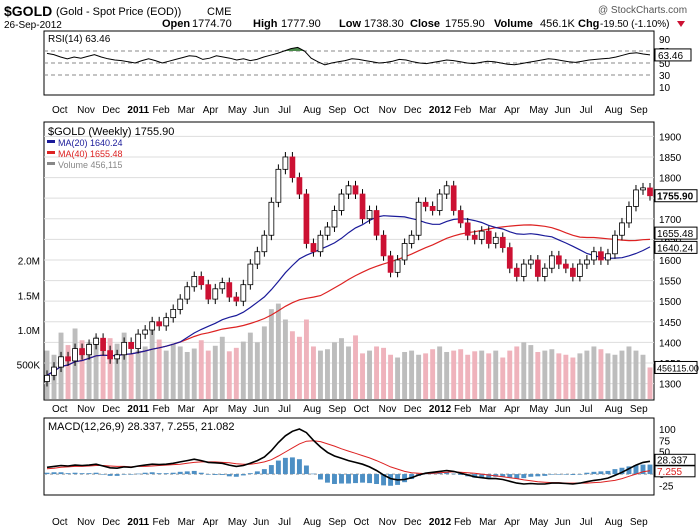  Describe the element at coordinates (187, 522) in the screenshot. I see `macd-axis-label: Mar` at that location.